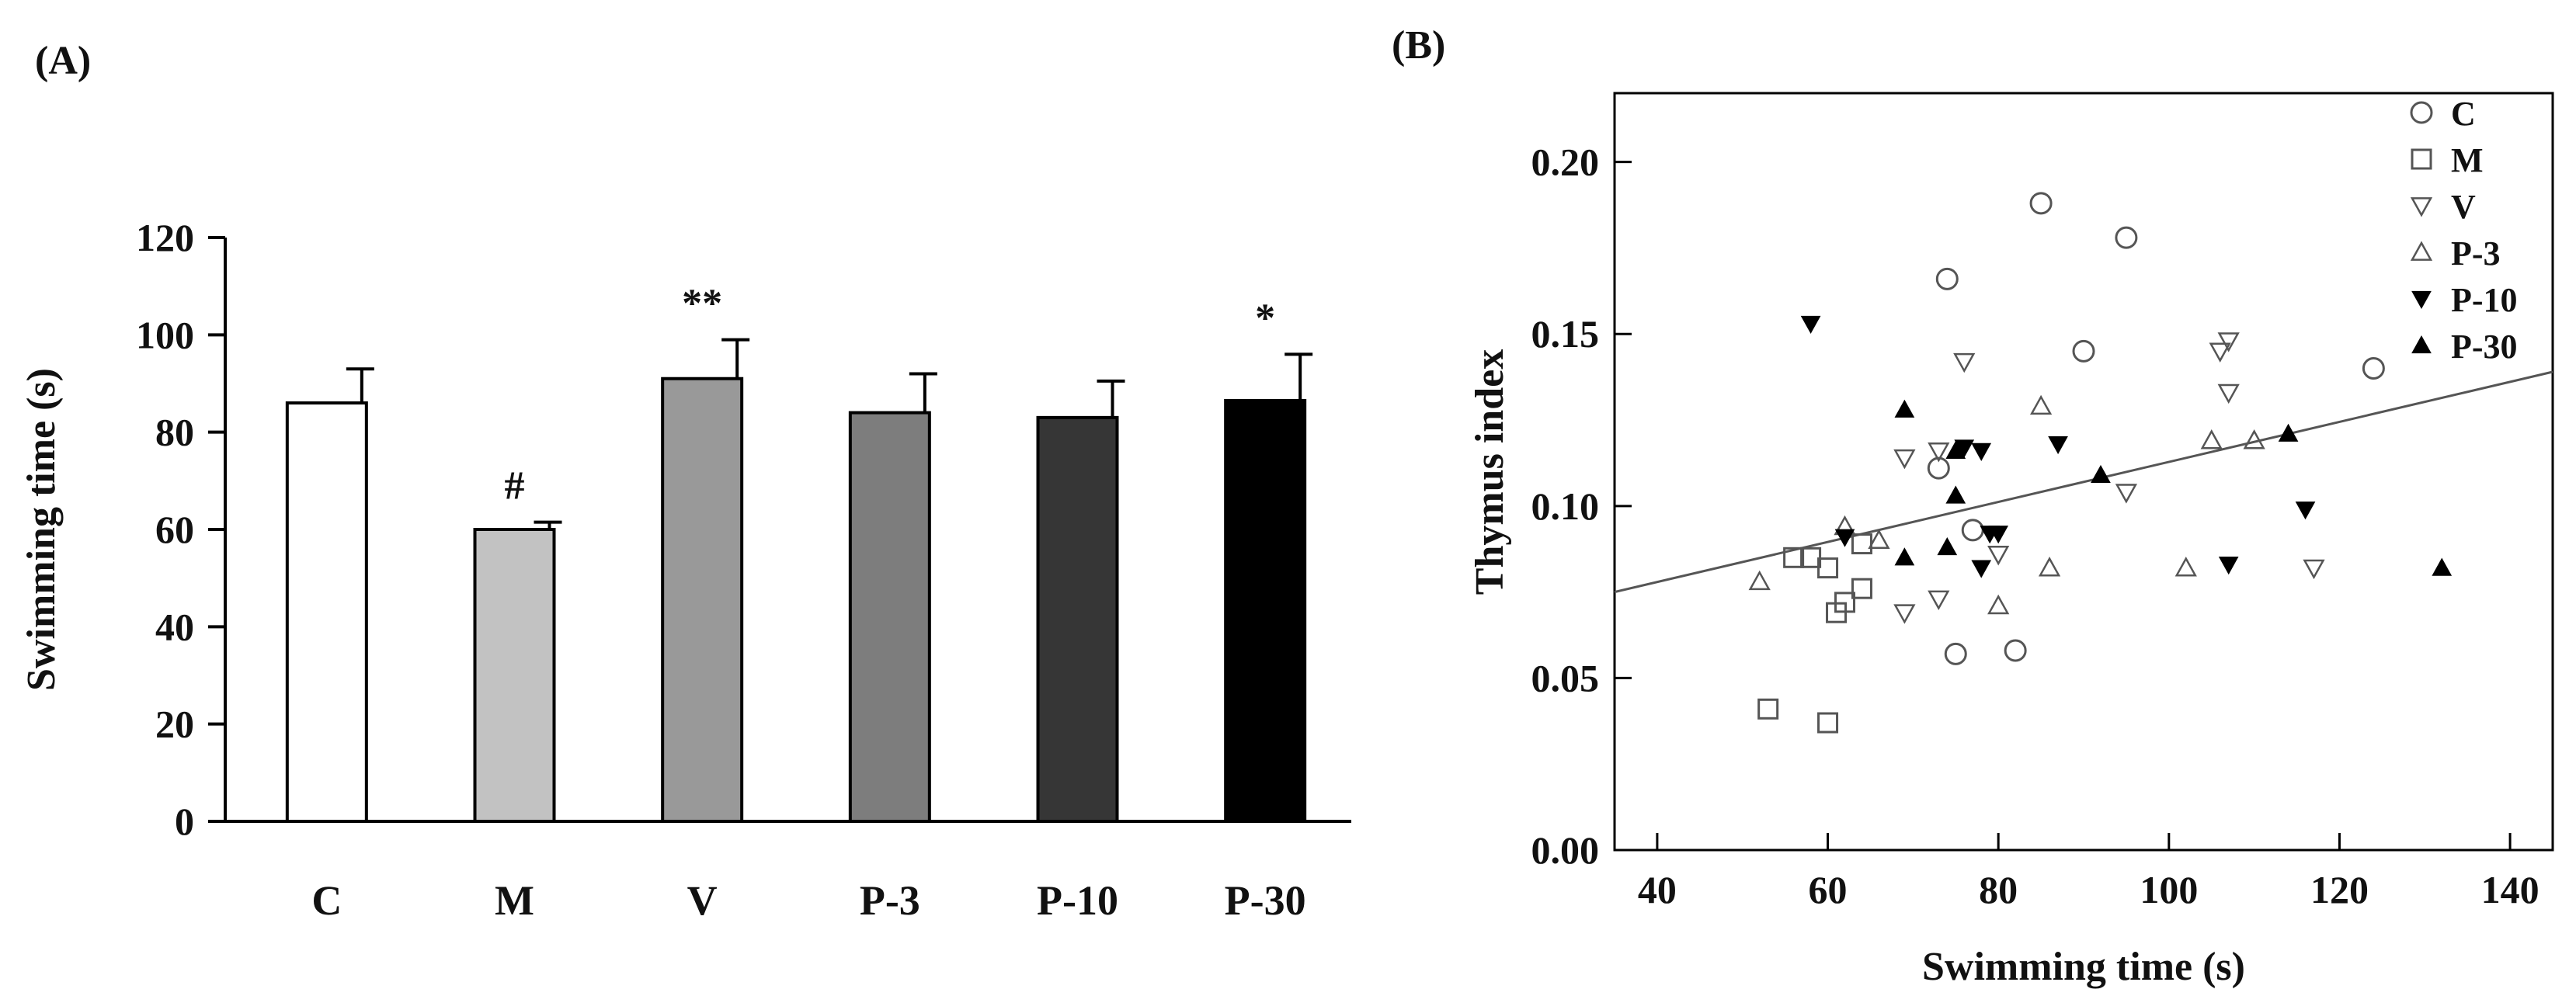  Describe the element at coordinates (165, 238) in the screenshot. I see `panel-a-y-tick-label: 120` at that location.